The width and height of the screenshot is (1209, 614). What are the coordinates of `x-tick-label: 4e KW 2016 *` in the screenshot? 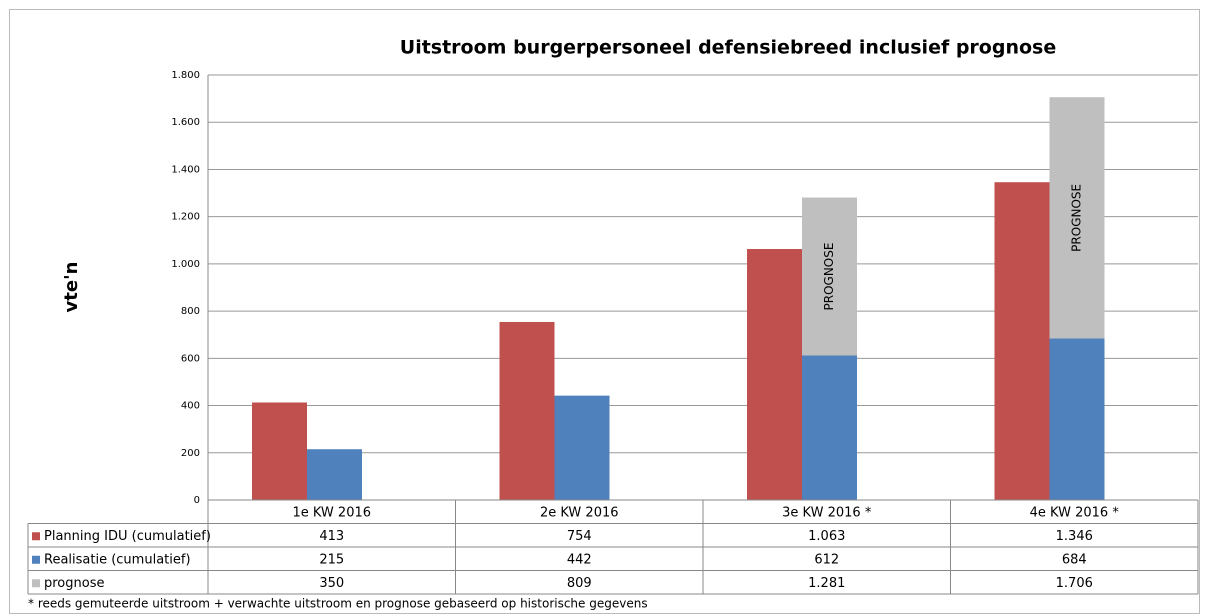 It's located at (1075, 512).